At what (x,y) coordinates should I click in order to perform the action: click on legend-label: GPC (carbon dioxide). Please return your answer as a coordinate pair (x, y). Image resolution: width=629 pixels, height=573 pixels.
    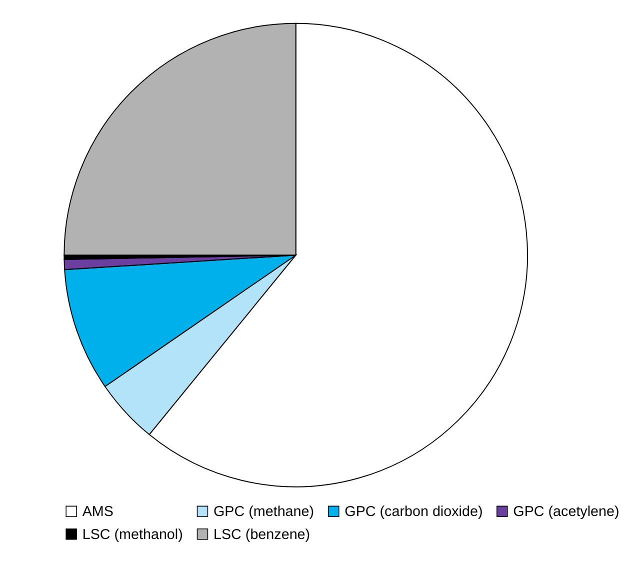
    Looking at the image, I should click on (413, 512).